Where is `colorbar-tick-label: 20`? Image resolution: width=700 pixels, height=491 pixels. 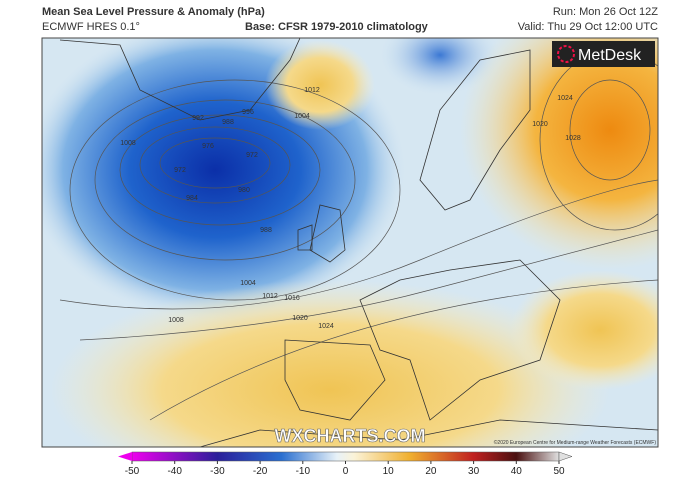 colorbar-tick-label: 20 is located at coordinates (431, 471).